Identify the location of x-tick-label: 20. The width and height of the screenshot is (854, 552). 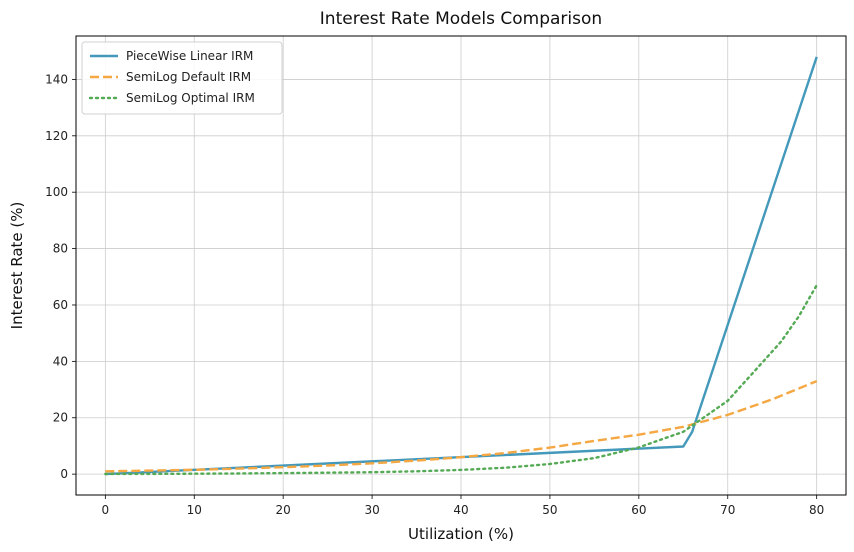
(283, 510).